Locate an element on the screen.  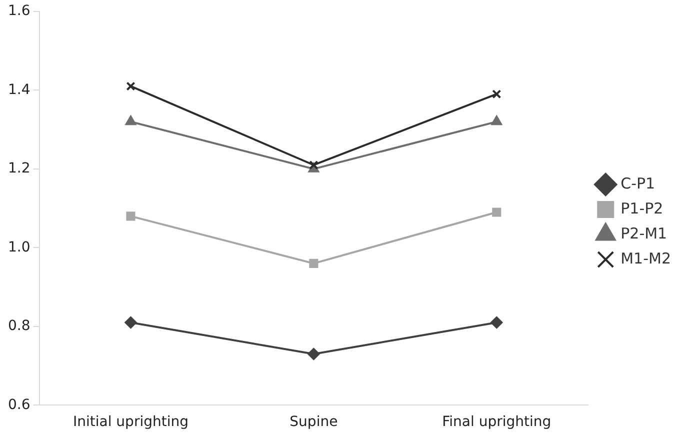
x-tick-label: Final uprighting is located at coordinates (497, 422).